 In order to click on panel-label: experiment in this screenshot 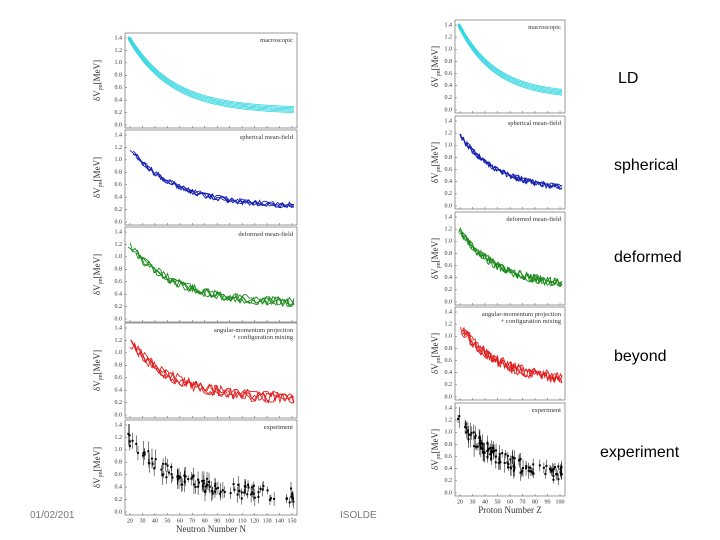, I will do `click(278, 427)`.